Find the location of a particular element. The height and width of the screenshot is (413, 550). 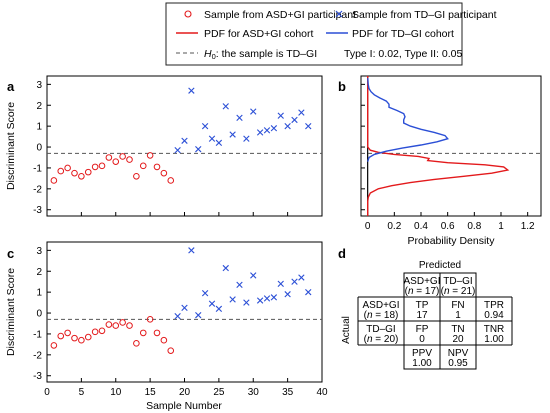

cell-tp-value: 17 is located at coordinates (422, 315).